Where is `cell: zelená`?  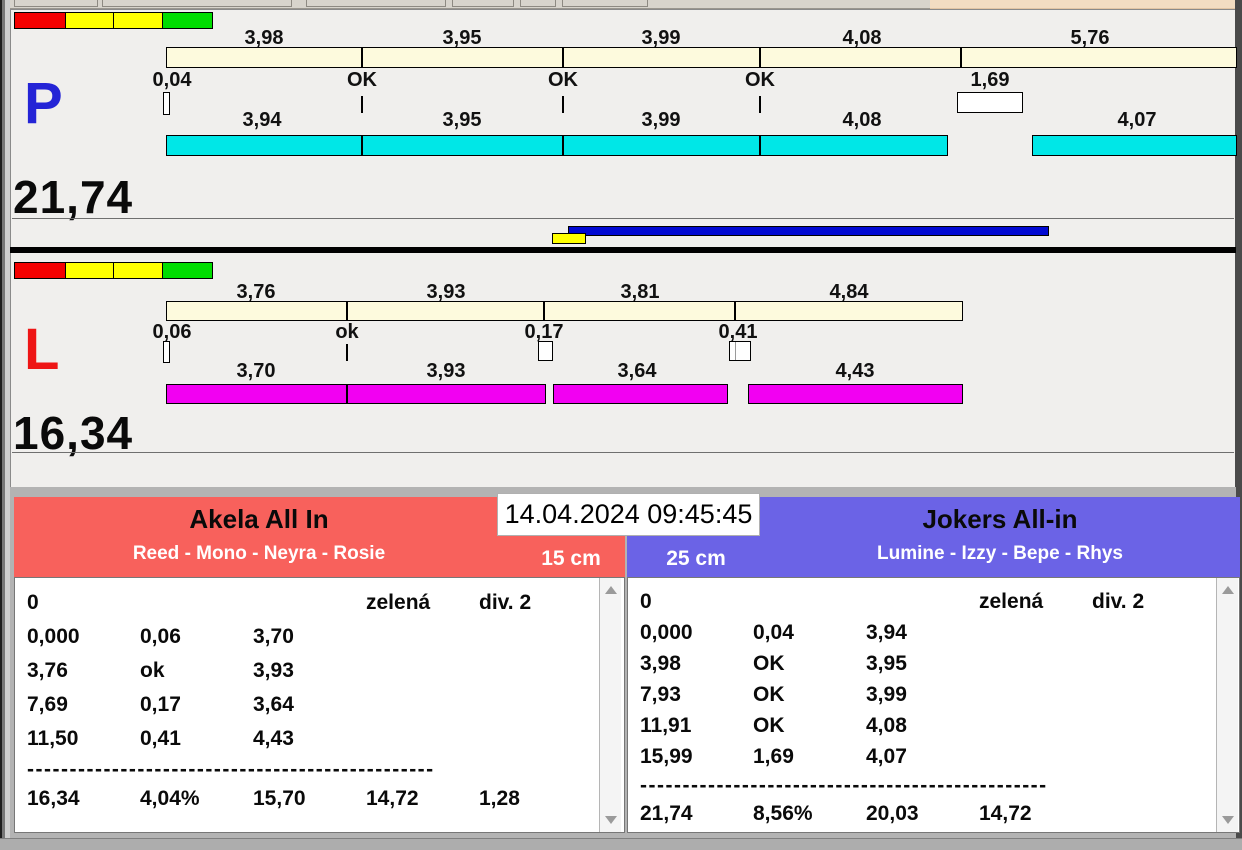 cell: zelená is located at coordinates (1011, 601).